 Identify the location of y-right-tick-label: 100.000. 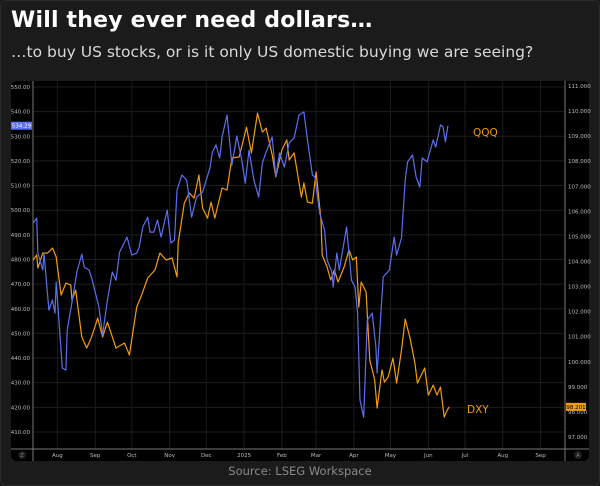
(579, 363).